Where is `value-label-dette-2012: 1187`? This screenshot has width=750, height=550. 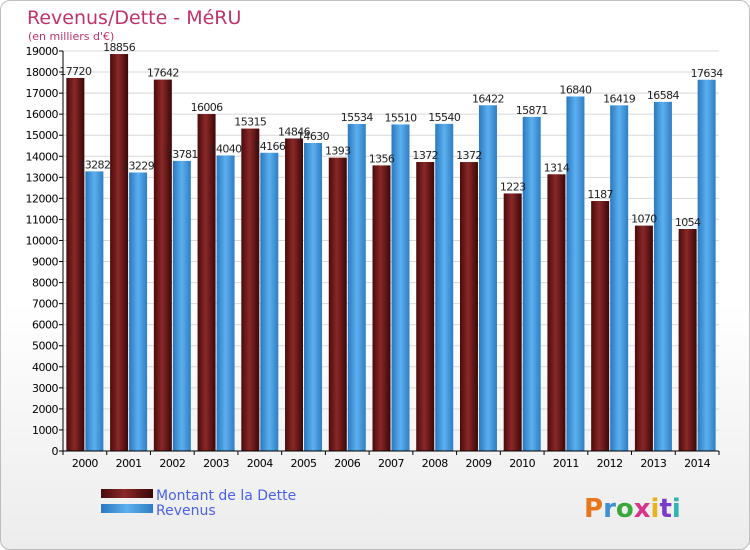
value-label-dette-2012: 1187 is located at coordinates (600, 194).